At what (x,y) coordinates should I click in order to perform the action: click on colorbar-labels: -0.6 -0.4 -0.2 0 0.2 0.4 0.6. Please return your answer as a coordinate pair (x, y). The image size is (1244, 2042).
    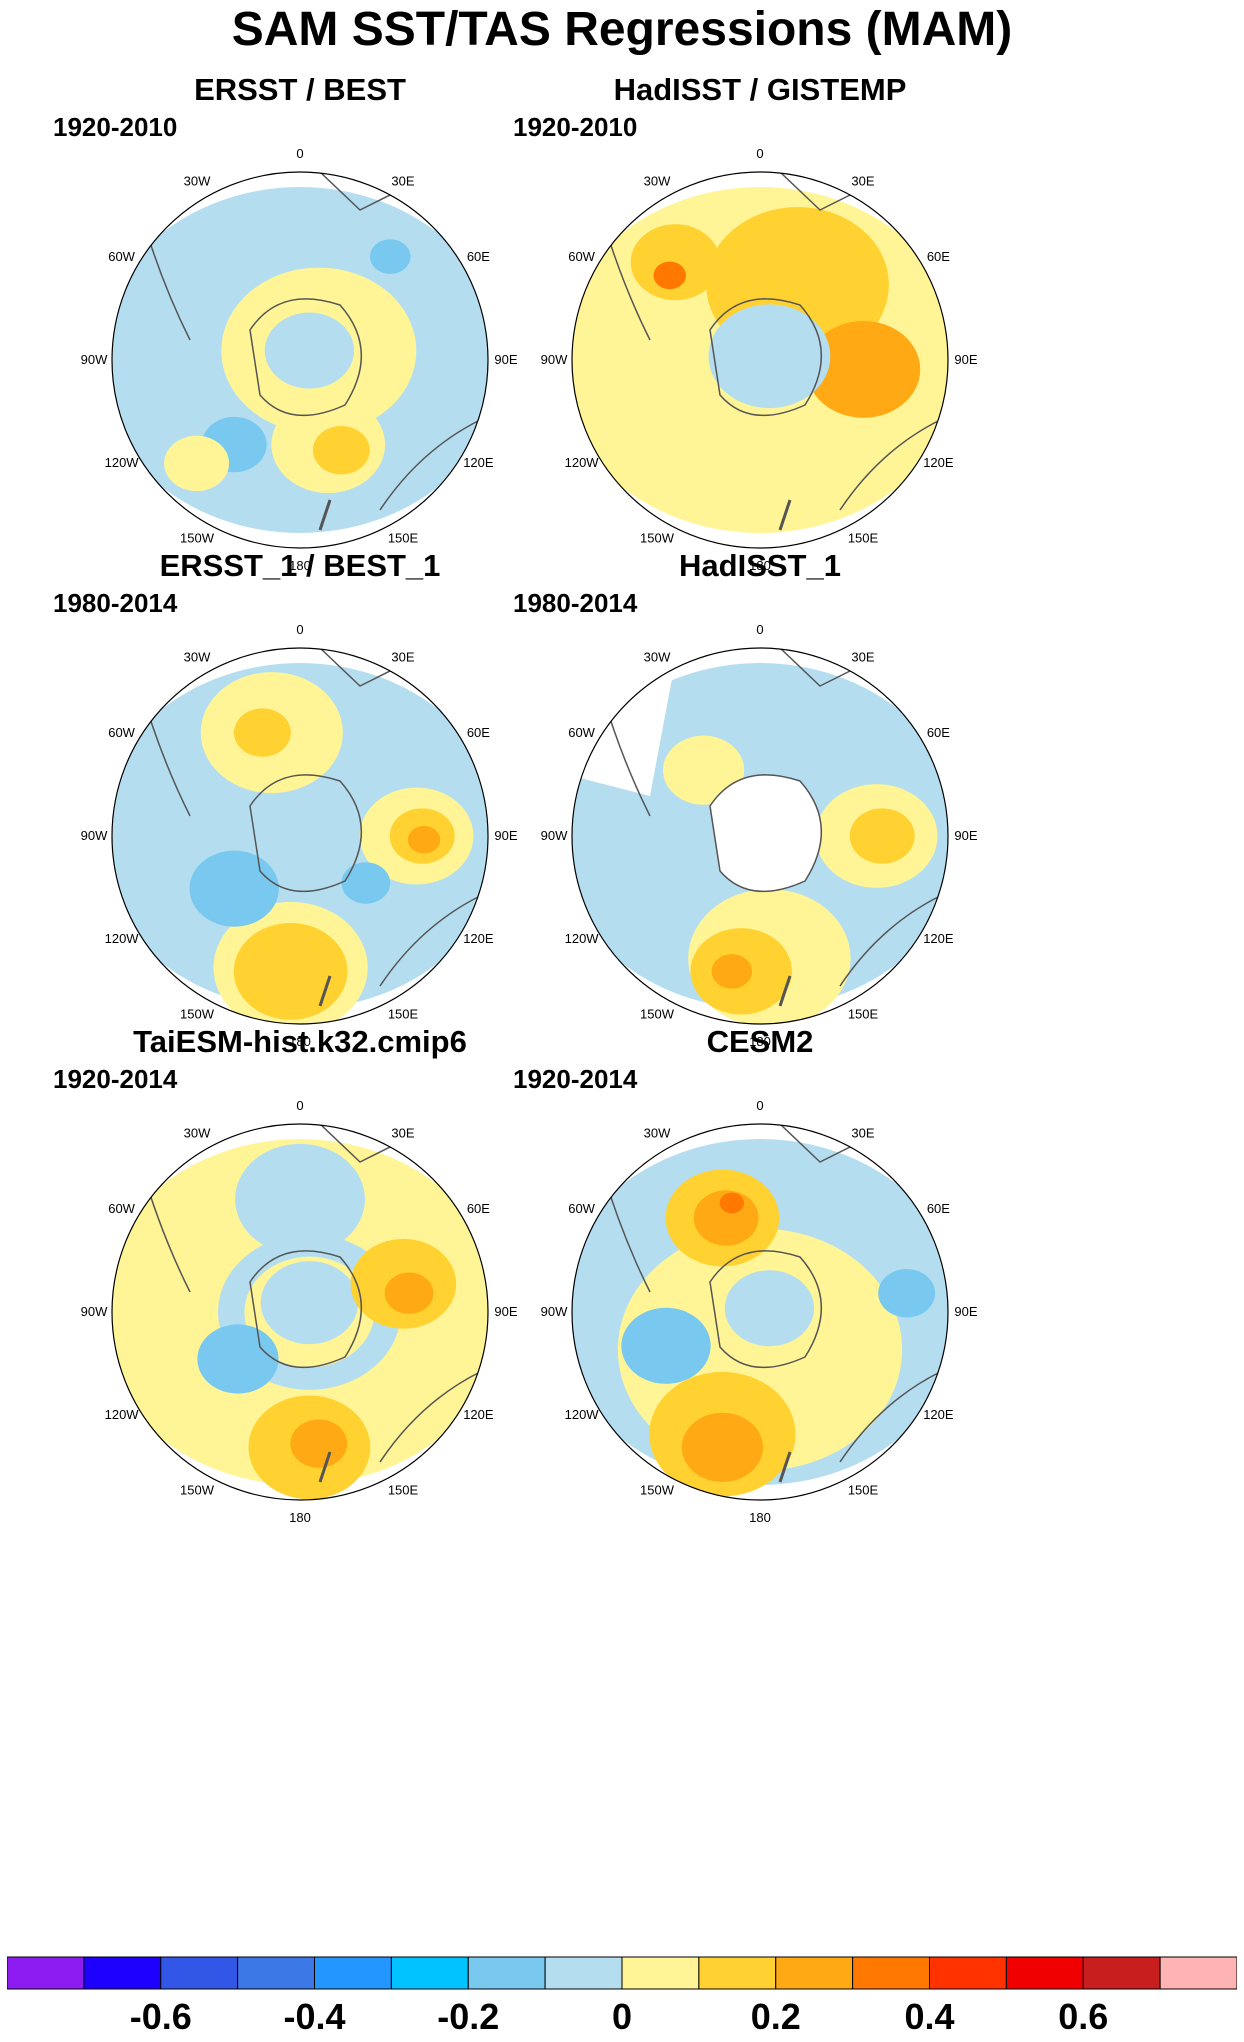
    Looking at the image, I should click on (622, 2018).